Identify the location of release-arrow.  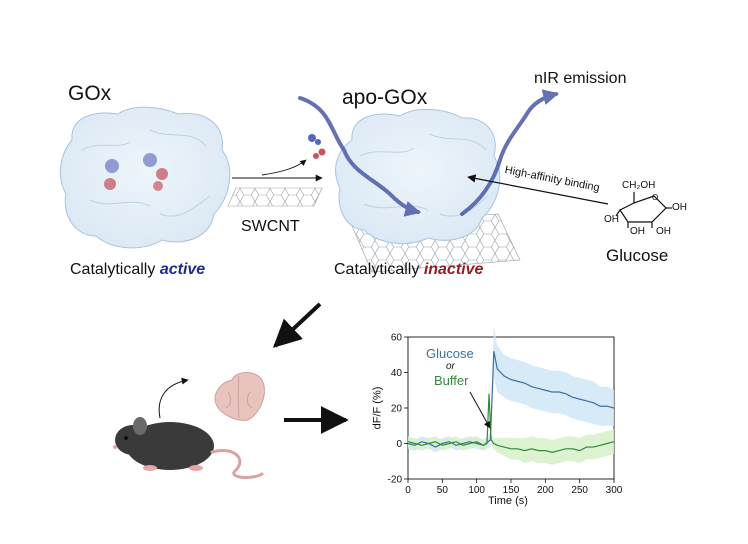
(284, 167).